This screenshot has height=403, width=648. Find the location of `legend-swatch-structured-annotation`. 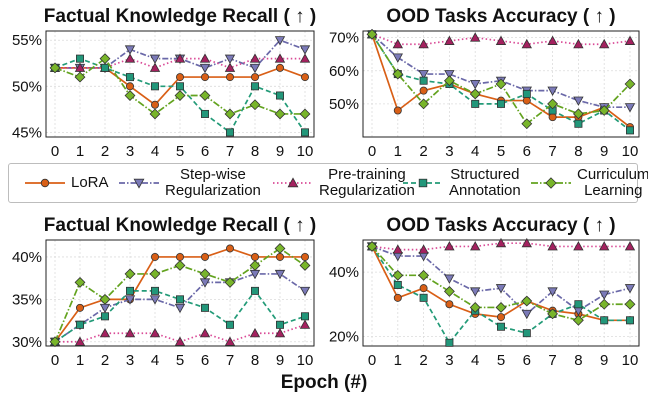

legend-swatch-structured-annotation is located at coordinates (423, 183).